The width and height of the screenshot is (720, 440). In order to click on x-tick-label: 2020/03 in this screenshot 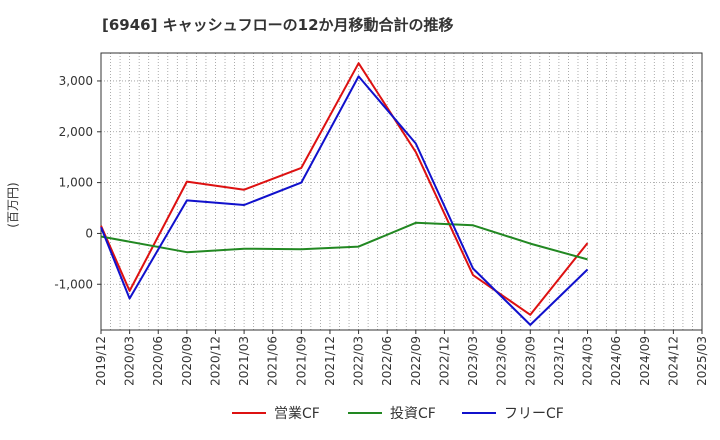, I will do `click(130, 361)`.